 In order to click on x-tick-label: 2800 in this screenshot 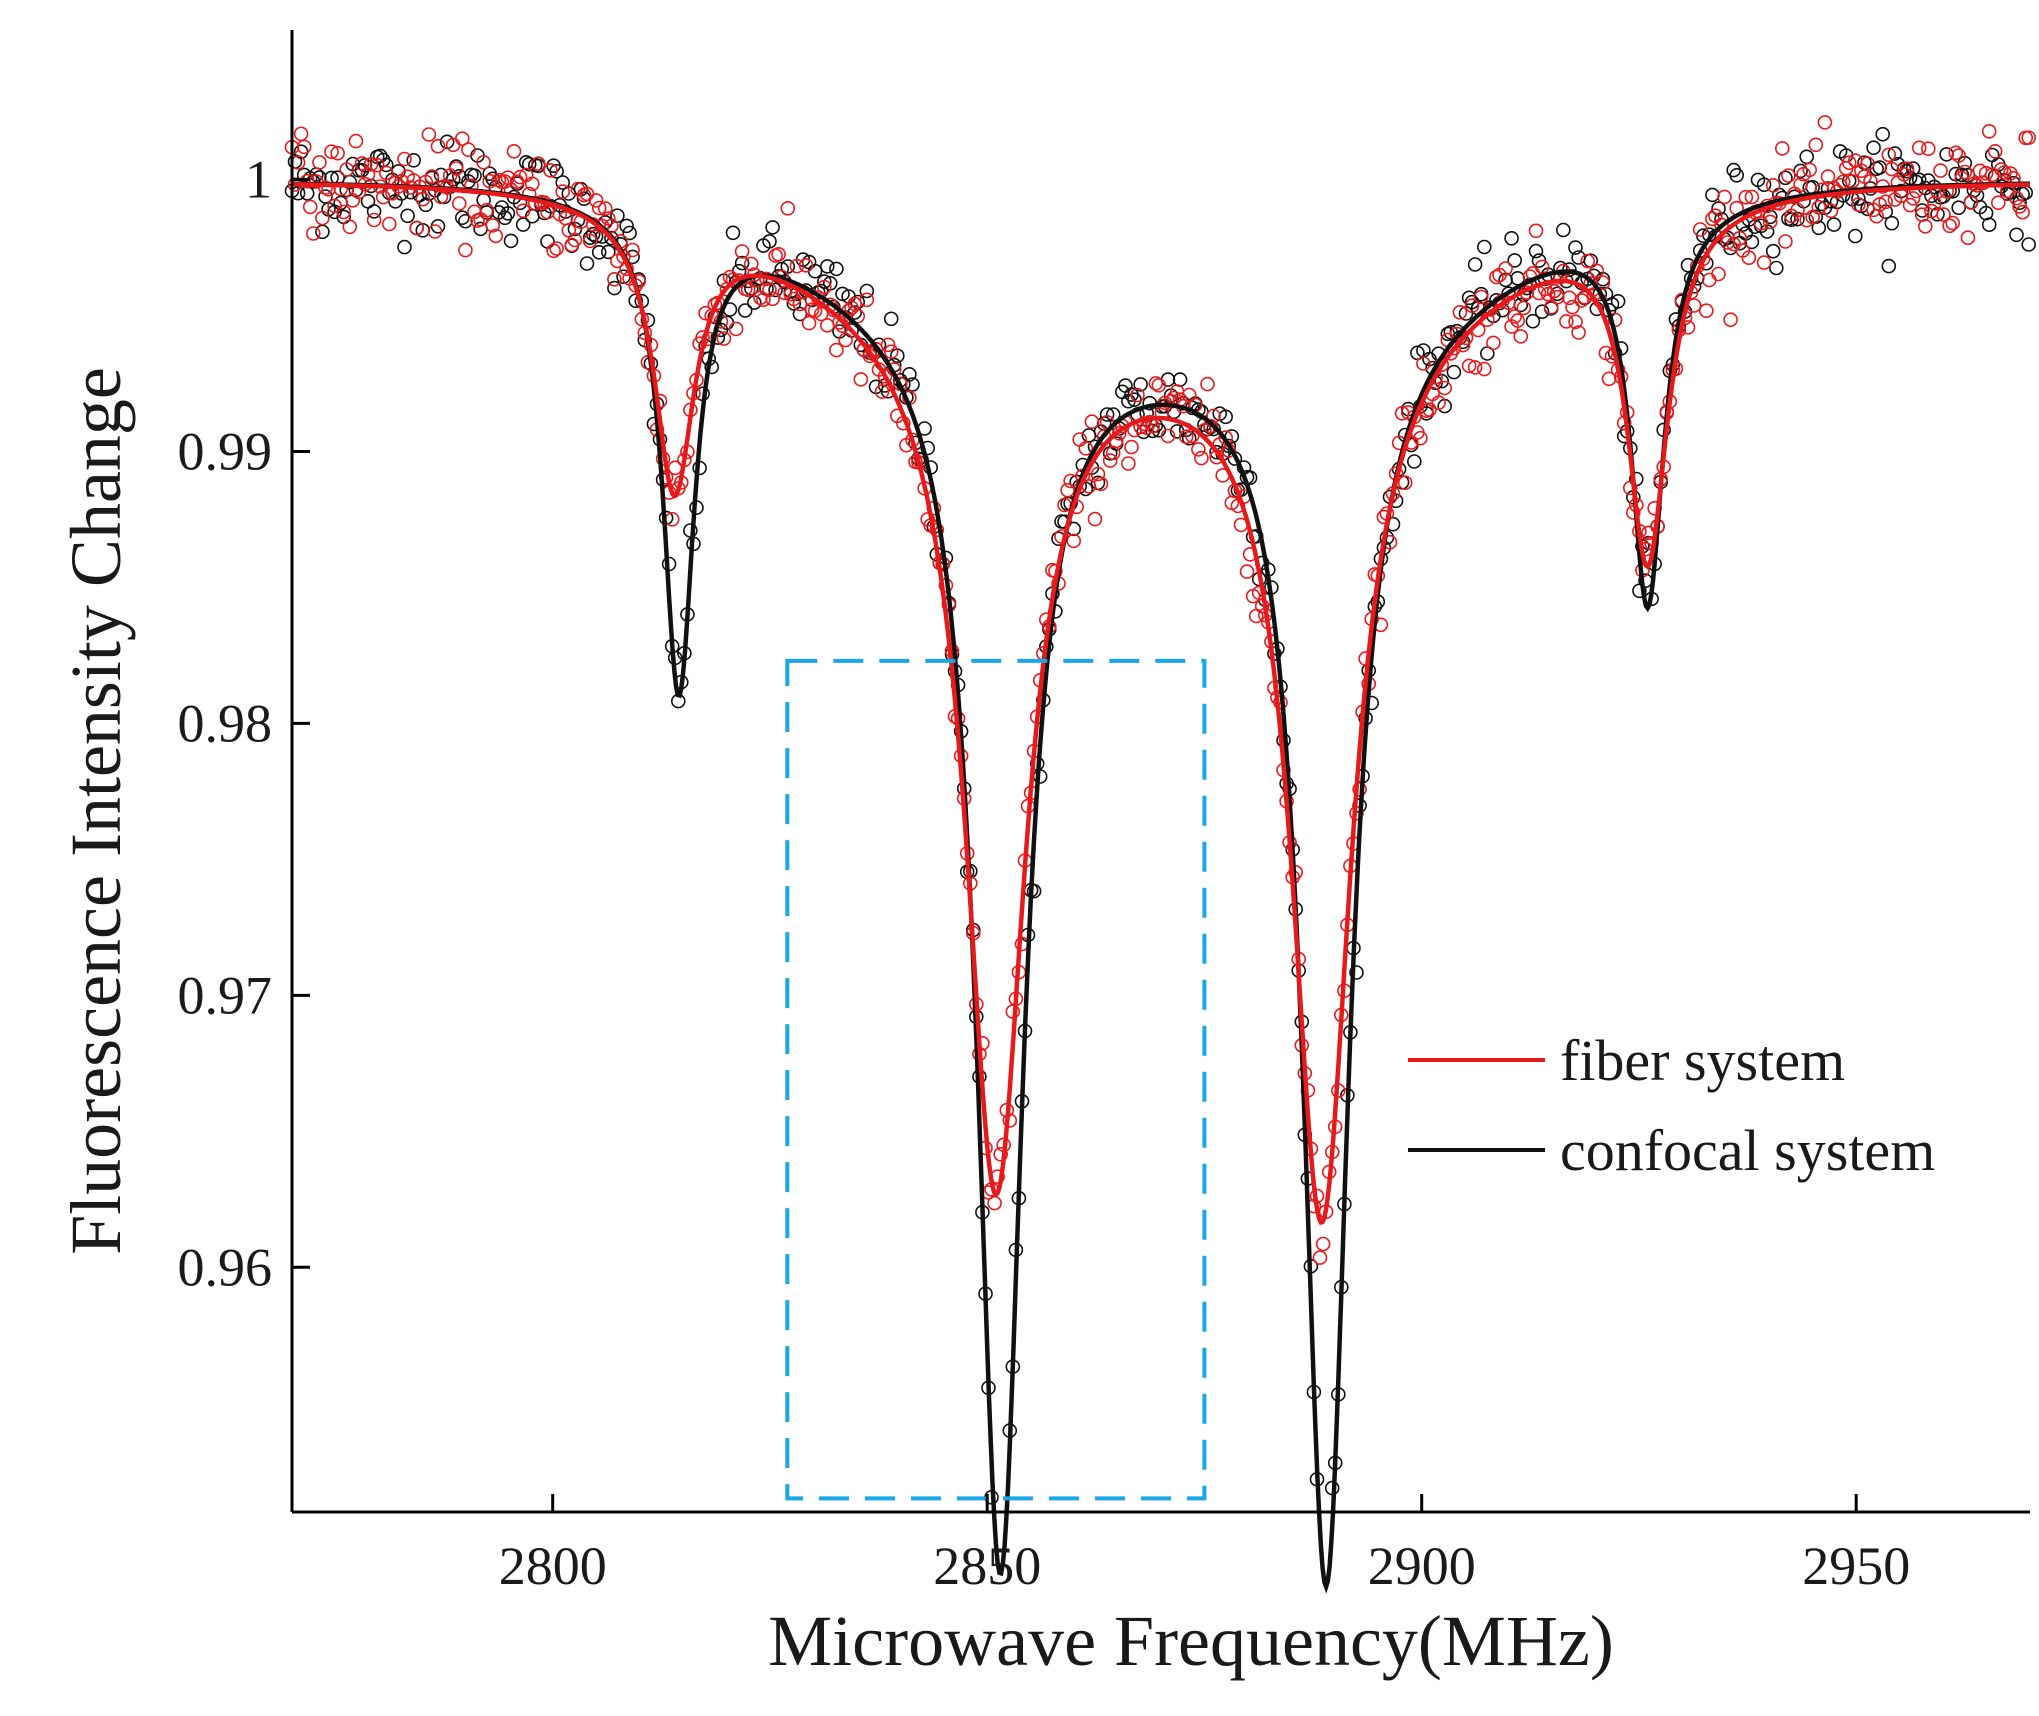, I will do `click(553, 1566)`.